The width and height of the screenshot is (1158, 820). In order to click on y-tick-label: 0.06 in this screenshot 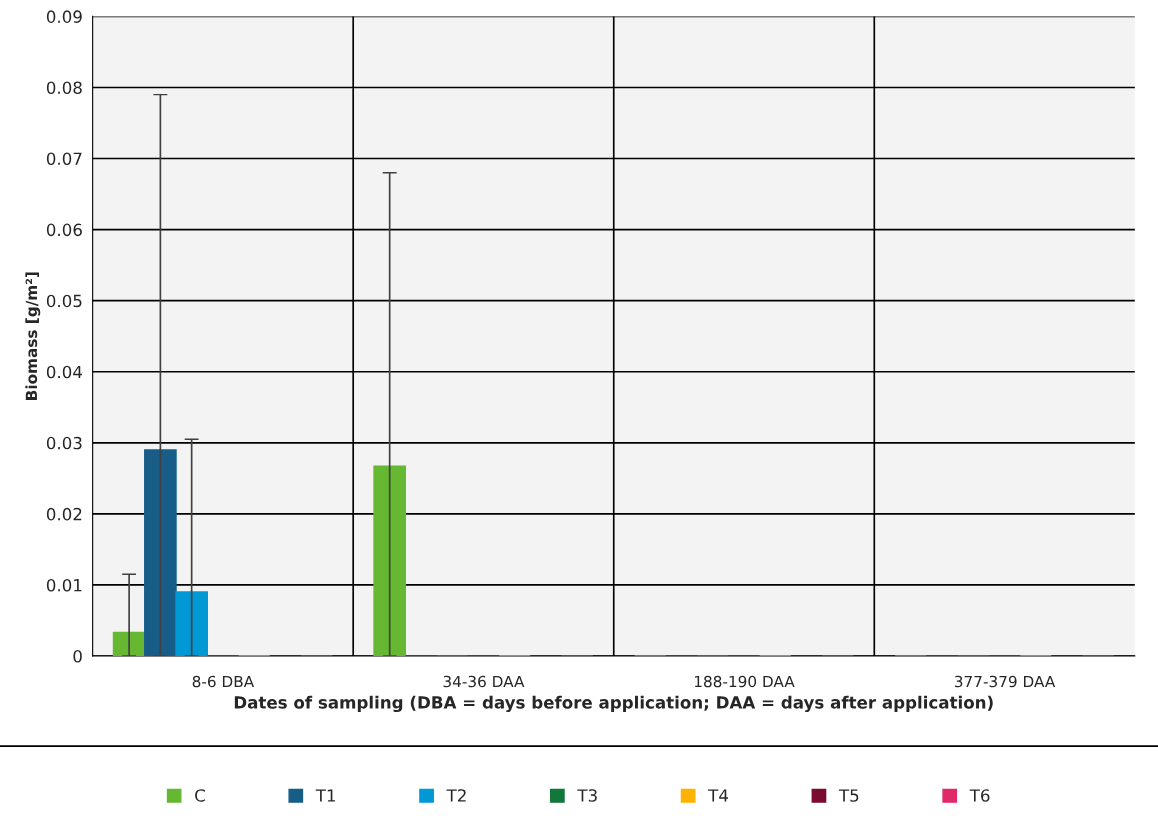, I will do `click(64, 230)`.